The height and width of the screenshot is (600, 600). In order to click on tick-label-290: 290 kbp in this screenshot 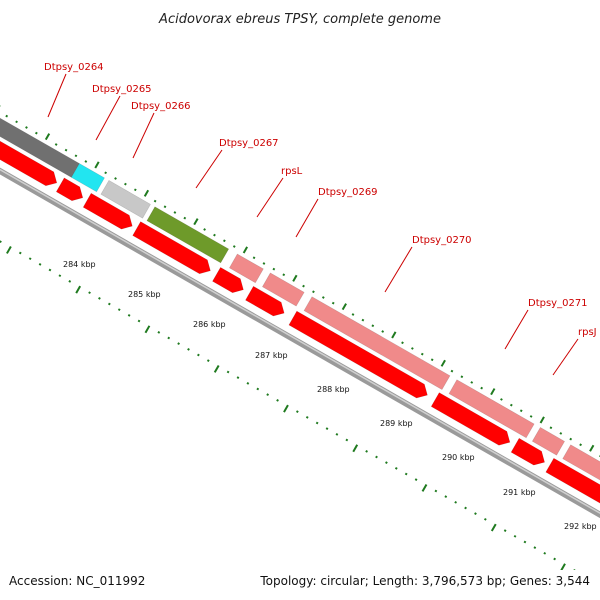, I will do `click(458, 457)`.